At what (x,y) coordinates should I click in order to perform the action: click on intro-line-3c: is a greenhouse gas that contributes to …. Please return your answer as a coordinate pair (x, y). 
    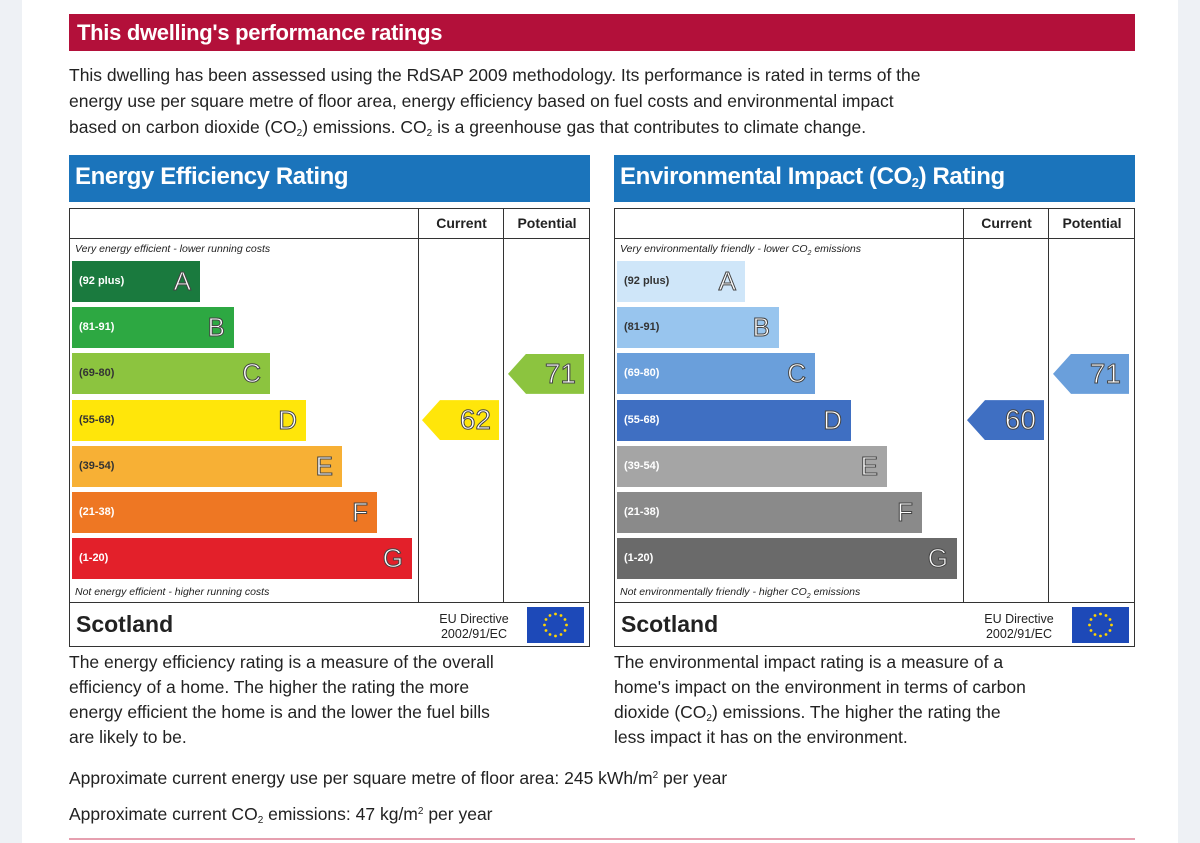
    Looking at the image, I should click on (649, 127).